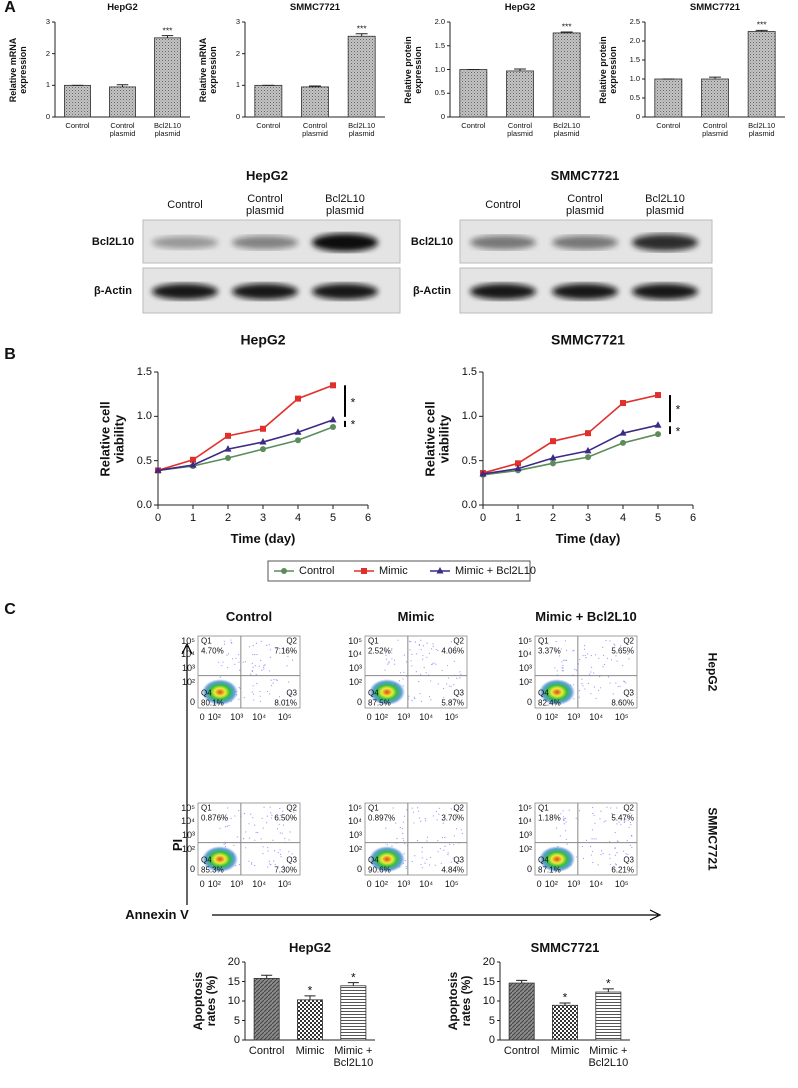 The height and width of the screenshot is (1088, 798). I want to click on quadrant-percent: 5.65%, so click(622, 651).